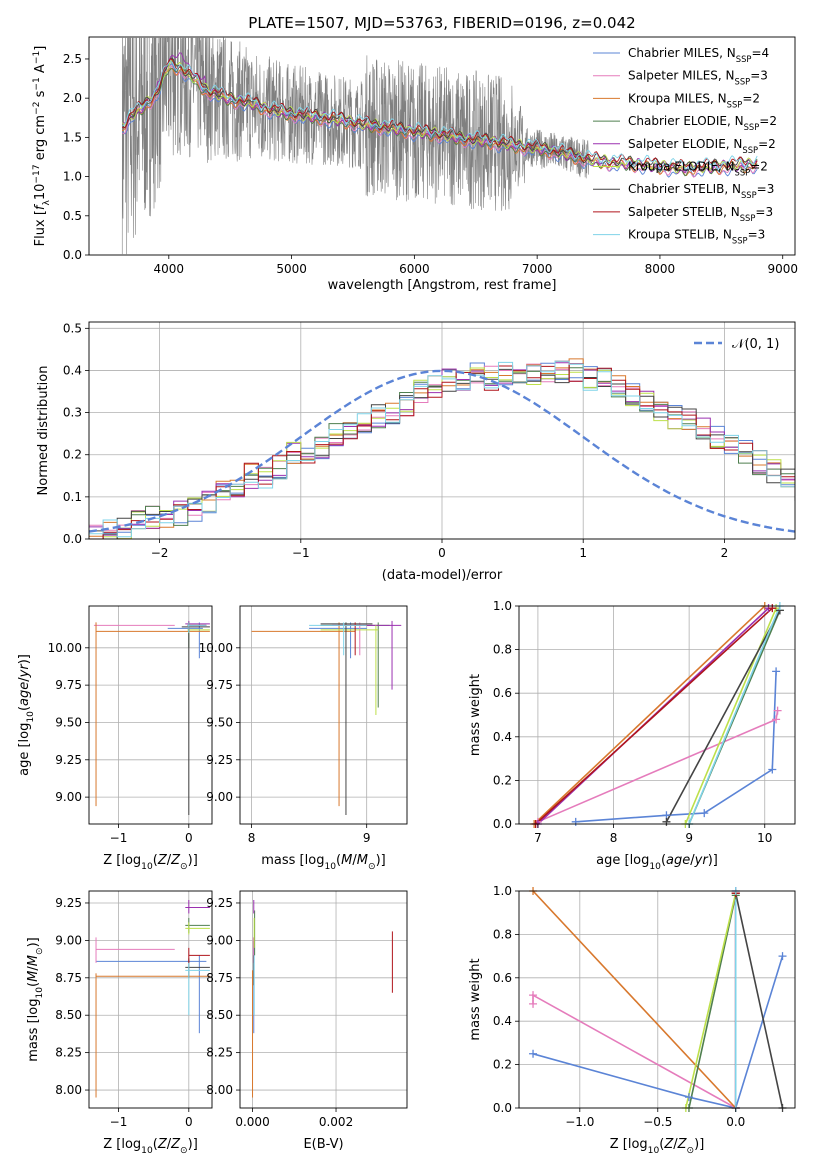 The height and width of the screenshot is (1170, 819). Describe the element at coordinates (698, 169) in the screenshot. I see `legend-entry-kroupa_elodie: Kroupa ELODIE, NSSP=2` at that location.